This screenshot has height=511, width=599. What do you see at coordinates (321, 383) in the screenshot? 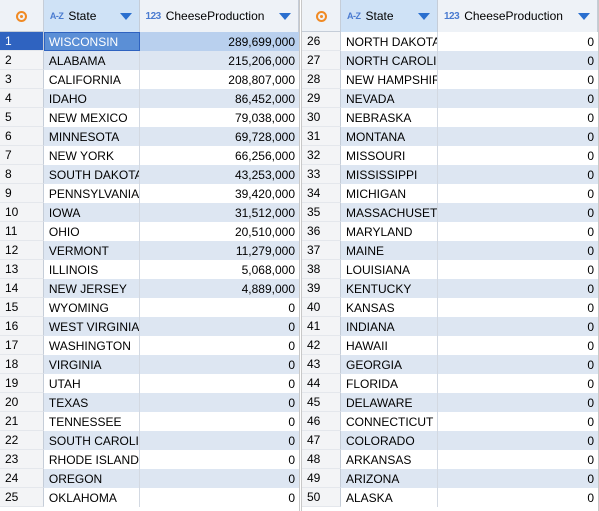
I see `row-number: 44` at bounding box center [321, 383].